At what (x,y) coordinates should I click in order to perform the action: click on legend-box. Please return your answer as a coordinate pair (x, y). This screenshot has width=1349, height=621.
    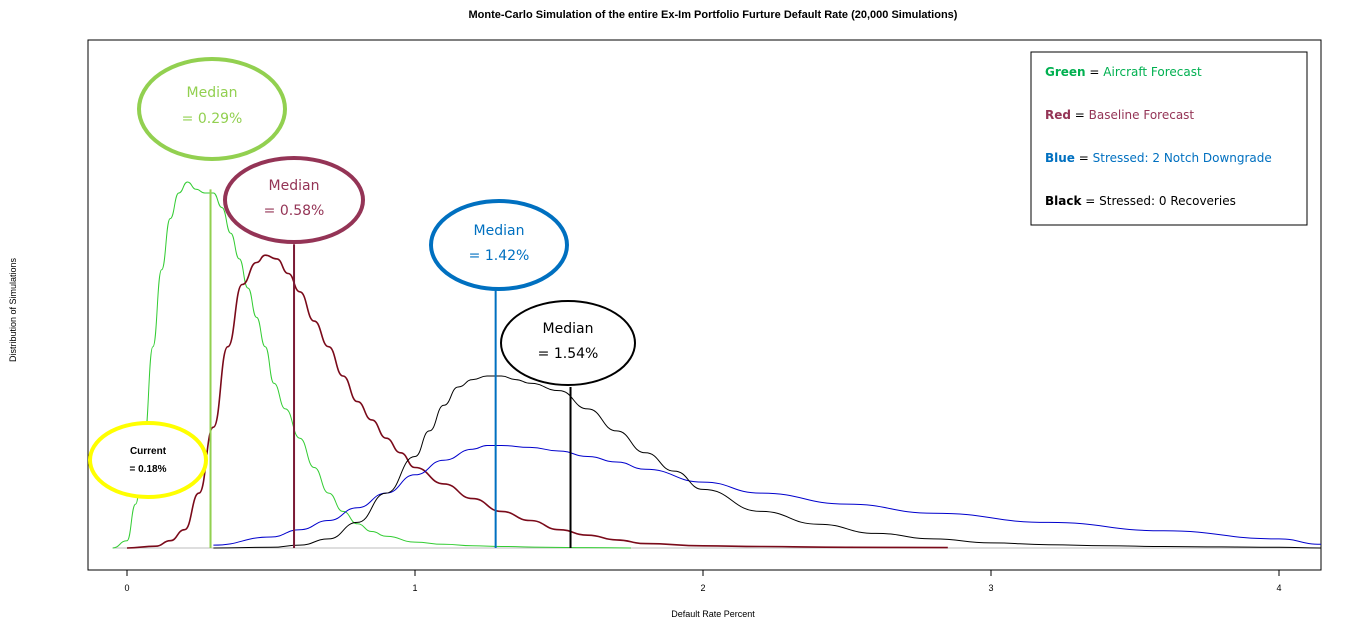
    Looking at the image, I should click on (1169, 138).